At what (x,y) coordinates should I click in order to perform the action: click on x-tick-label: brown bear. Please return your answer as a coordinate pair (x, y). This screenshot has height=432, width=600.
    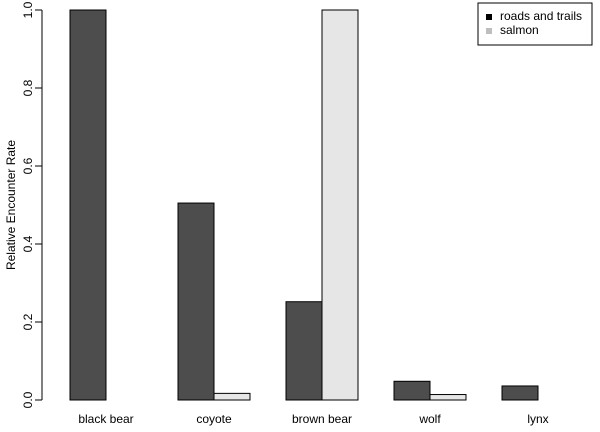
    Looking at the image, I should click on (322, 419).